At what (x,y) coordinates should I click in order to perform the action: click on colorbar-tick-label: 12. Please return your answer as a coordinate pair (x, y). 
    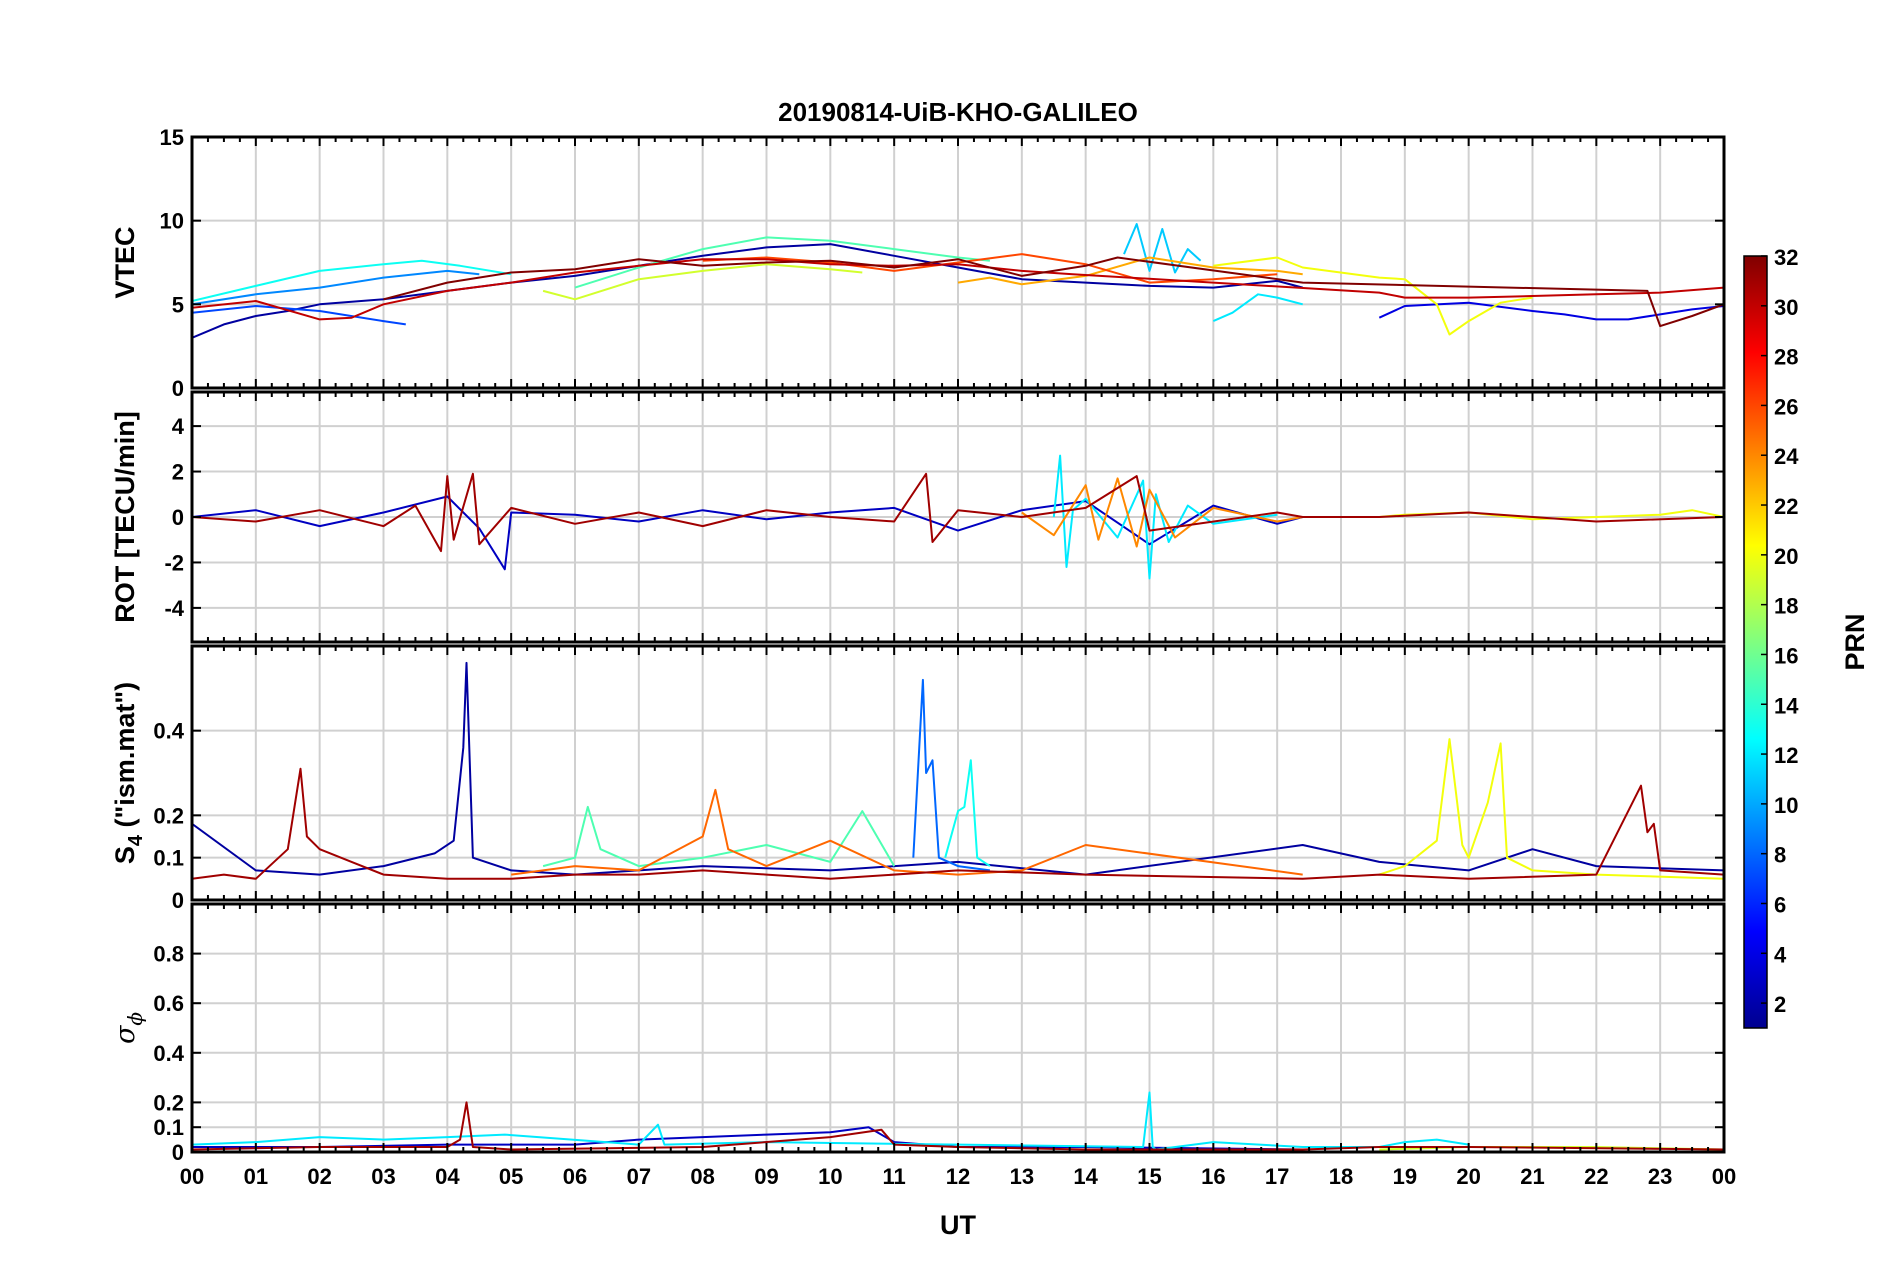
    Looking at the image, I should click on (1786, 755).